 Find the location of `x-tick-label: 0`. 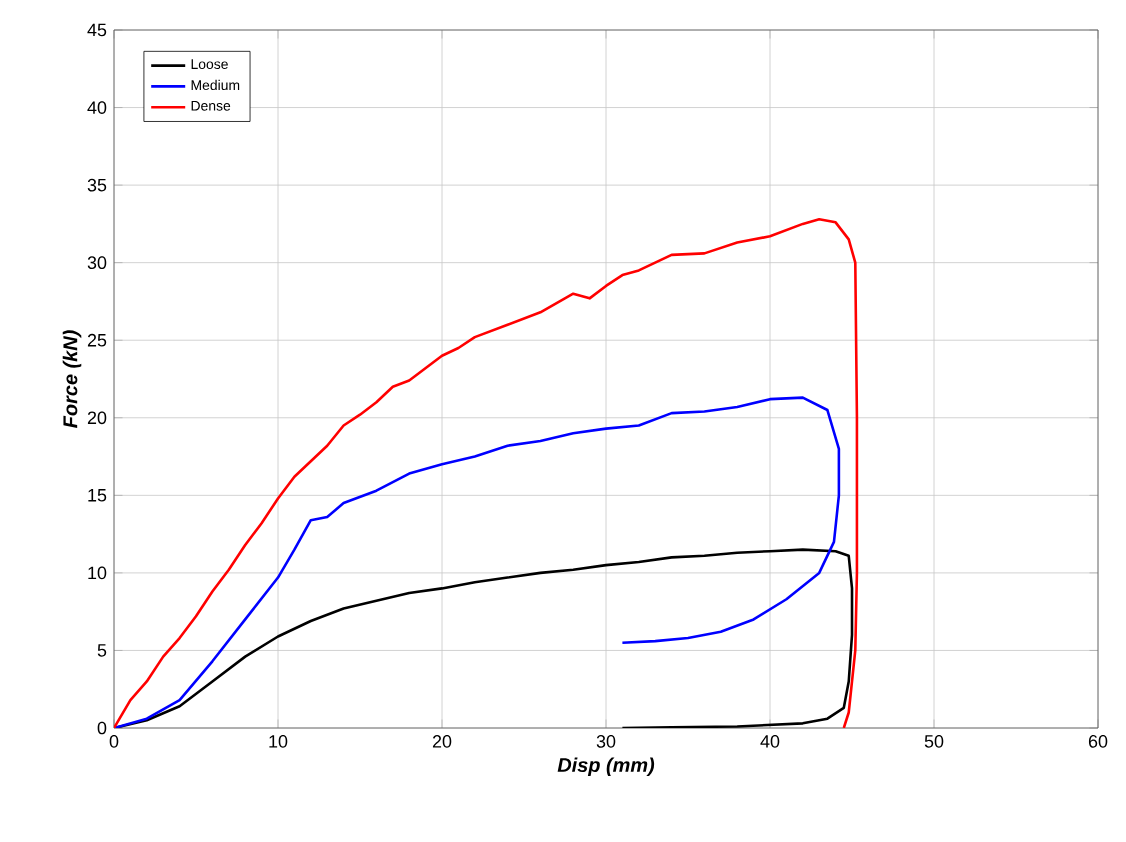

x-tick-label: 0 is located at coordinates (114, 741).